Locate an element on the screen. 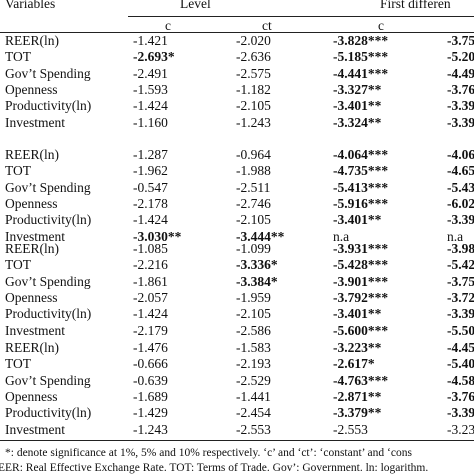 Image resolution: width=474 pixels, height=475 pixels. cell: -1.182 is located at coordinates (253, 89).